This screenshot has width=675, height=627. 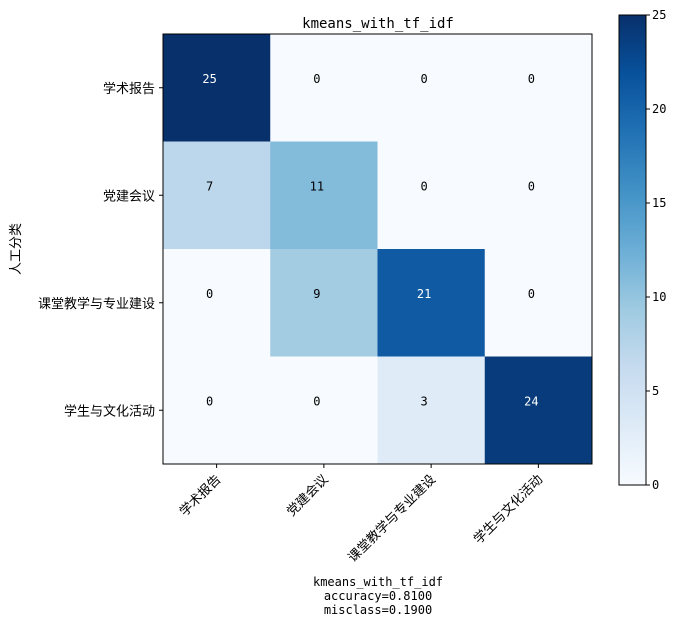 I want to click on x-tick-label: 学生与文化活动, so click(x=509, y=510).